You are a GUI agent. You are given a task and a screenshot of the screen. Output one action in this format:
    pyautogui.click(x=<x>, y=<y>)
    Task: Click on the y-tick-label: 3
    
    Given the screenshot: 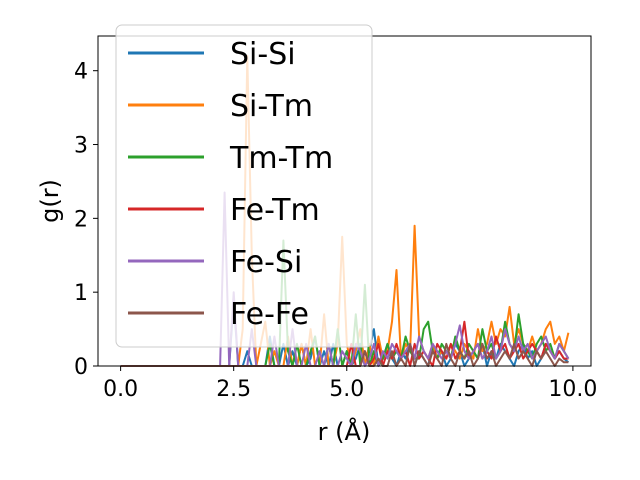 What is the action you would take?
    pyautogui.click(x=81, y=146)
    